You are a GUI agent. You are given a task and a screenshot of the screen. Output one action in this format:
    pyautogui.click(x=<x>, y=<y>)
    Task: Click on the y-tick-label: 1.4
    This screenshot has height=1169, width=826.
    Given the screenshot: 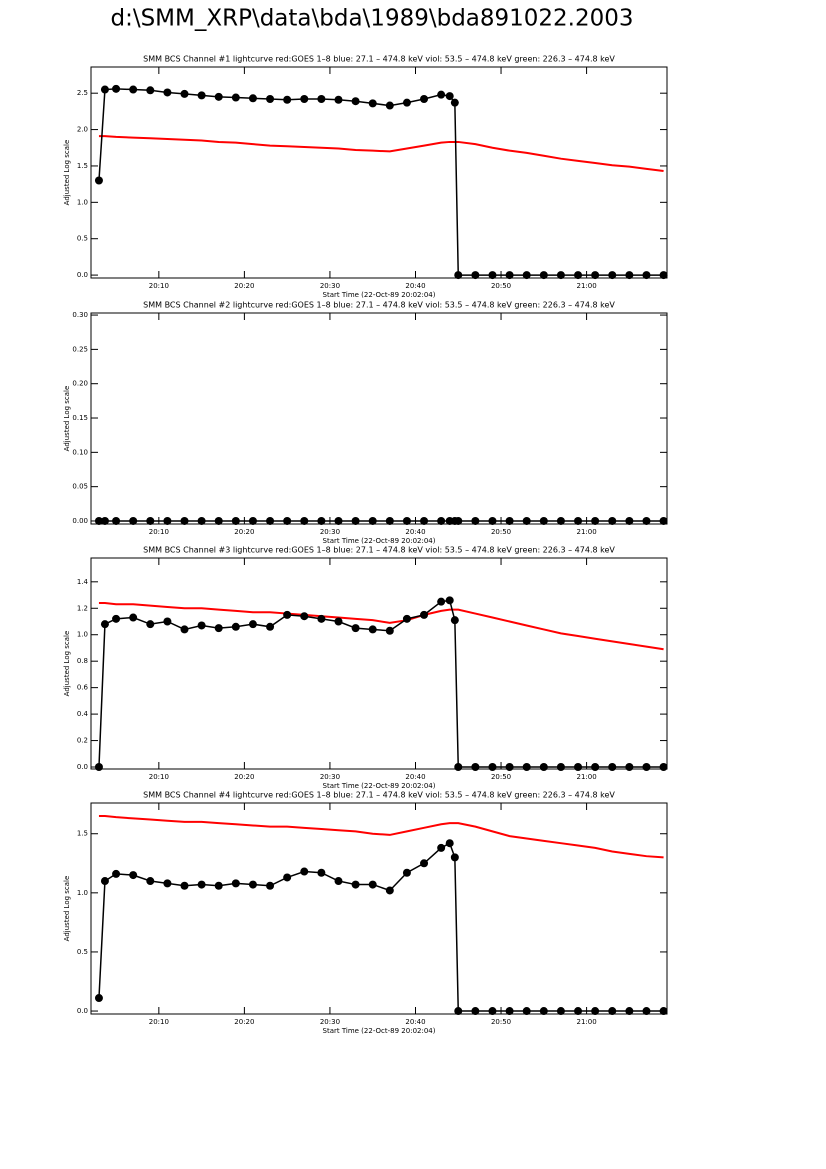 What is the action you would take?
    pyautogui.click(x=83, y=582)
    